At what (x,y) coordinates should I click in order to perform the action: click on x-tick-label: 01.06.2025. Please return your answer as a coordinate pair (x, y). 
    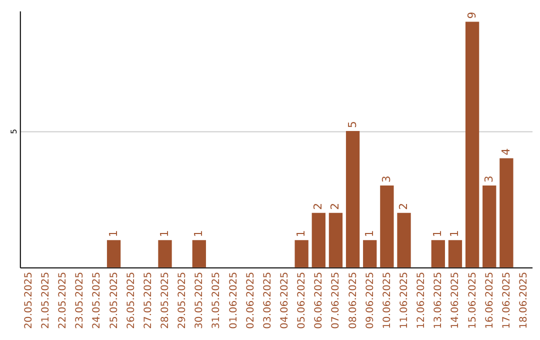
    Looking at the image, I should click on (234, 300).